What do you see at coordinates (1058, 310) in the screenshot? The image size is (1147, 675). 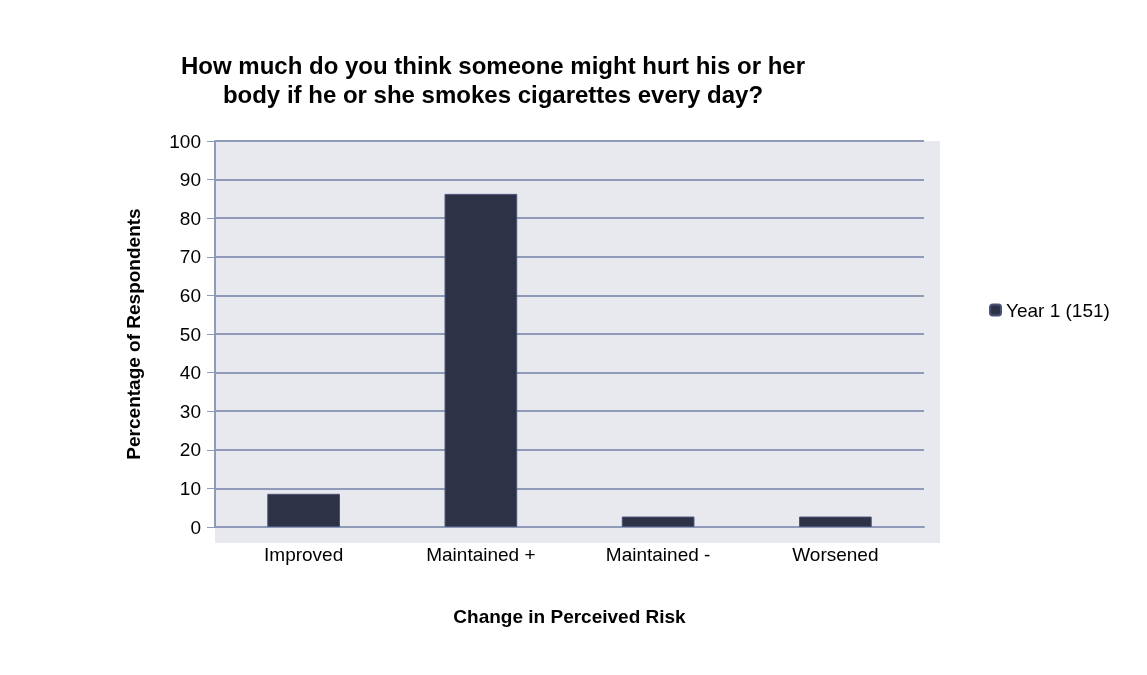 I see `legend-label: Year 1 (151)` at bounding box center [1058, 310].